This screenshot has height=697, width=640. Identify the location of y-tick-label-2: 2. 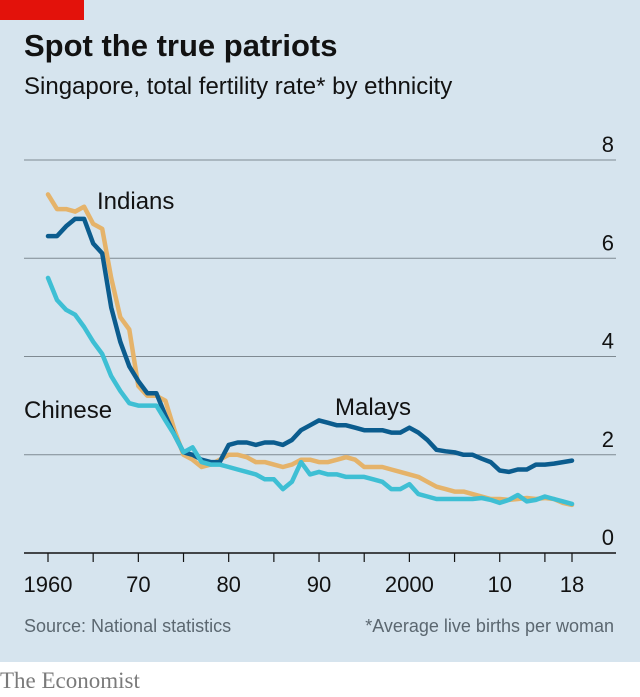
(608, 439).